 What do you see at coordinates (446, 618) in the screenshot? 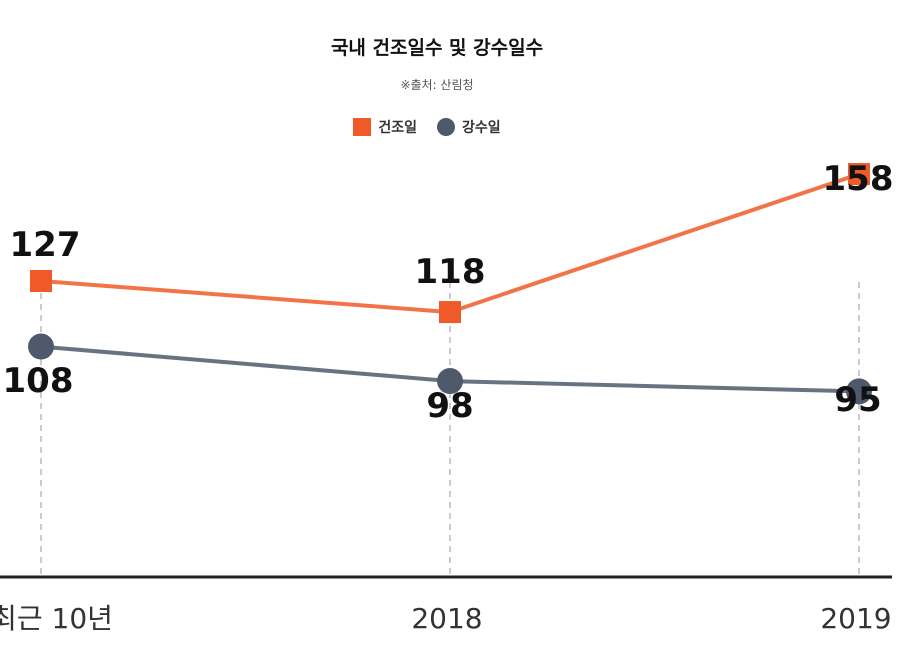
I see `x-tick-label-1: 2018` at bounding box center [446, 618].